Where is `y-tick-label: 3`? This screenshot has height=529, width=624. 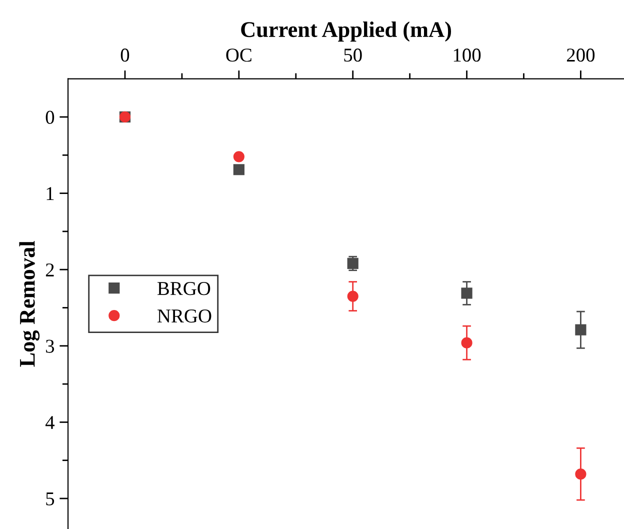 y-tick-label: 3 is located at coordinates (50, 346).